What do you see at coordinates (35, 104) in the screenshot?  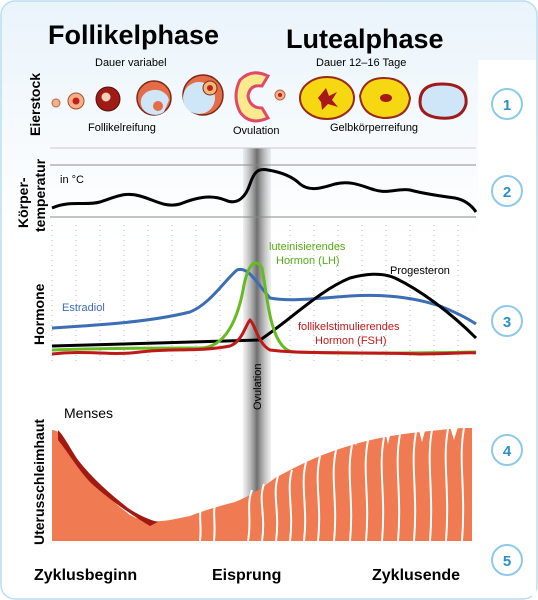 I see `row-label-ovary: Eierstock` at bounding box center [35, 104].